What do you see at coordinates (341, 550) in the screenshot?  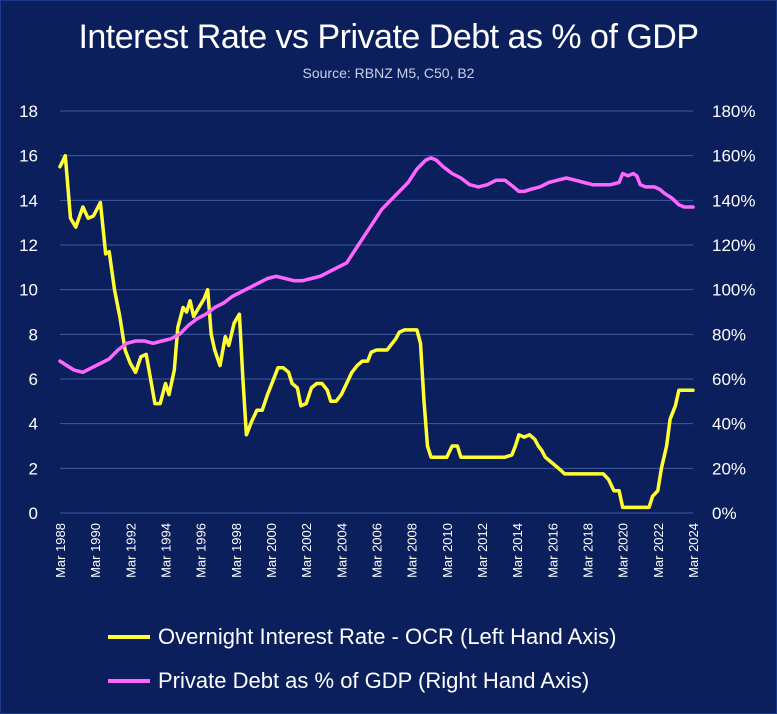 I see `x-tick-label: Mar 2004` at bounding box center [341, 550].